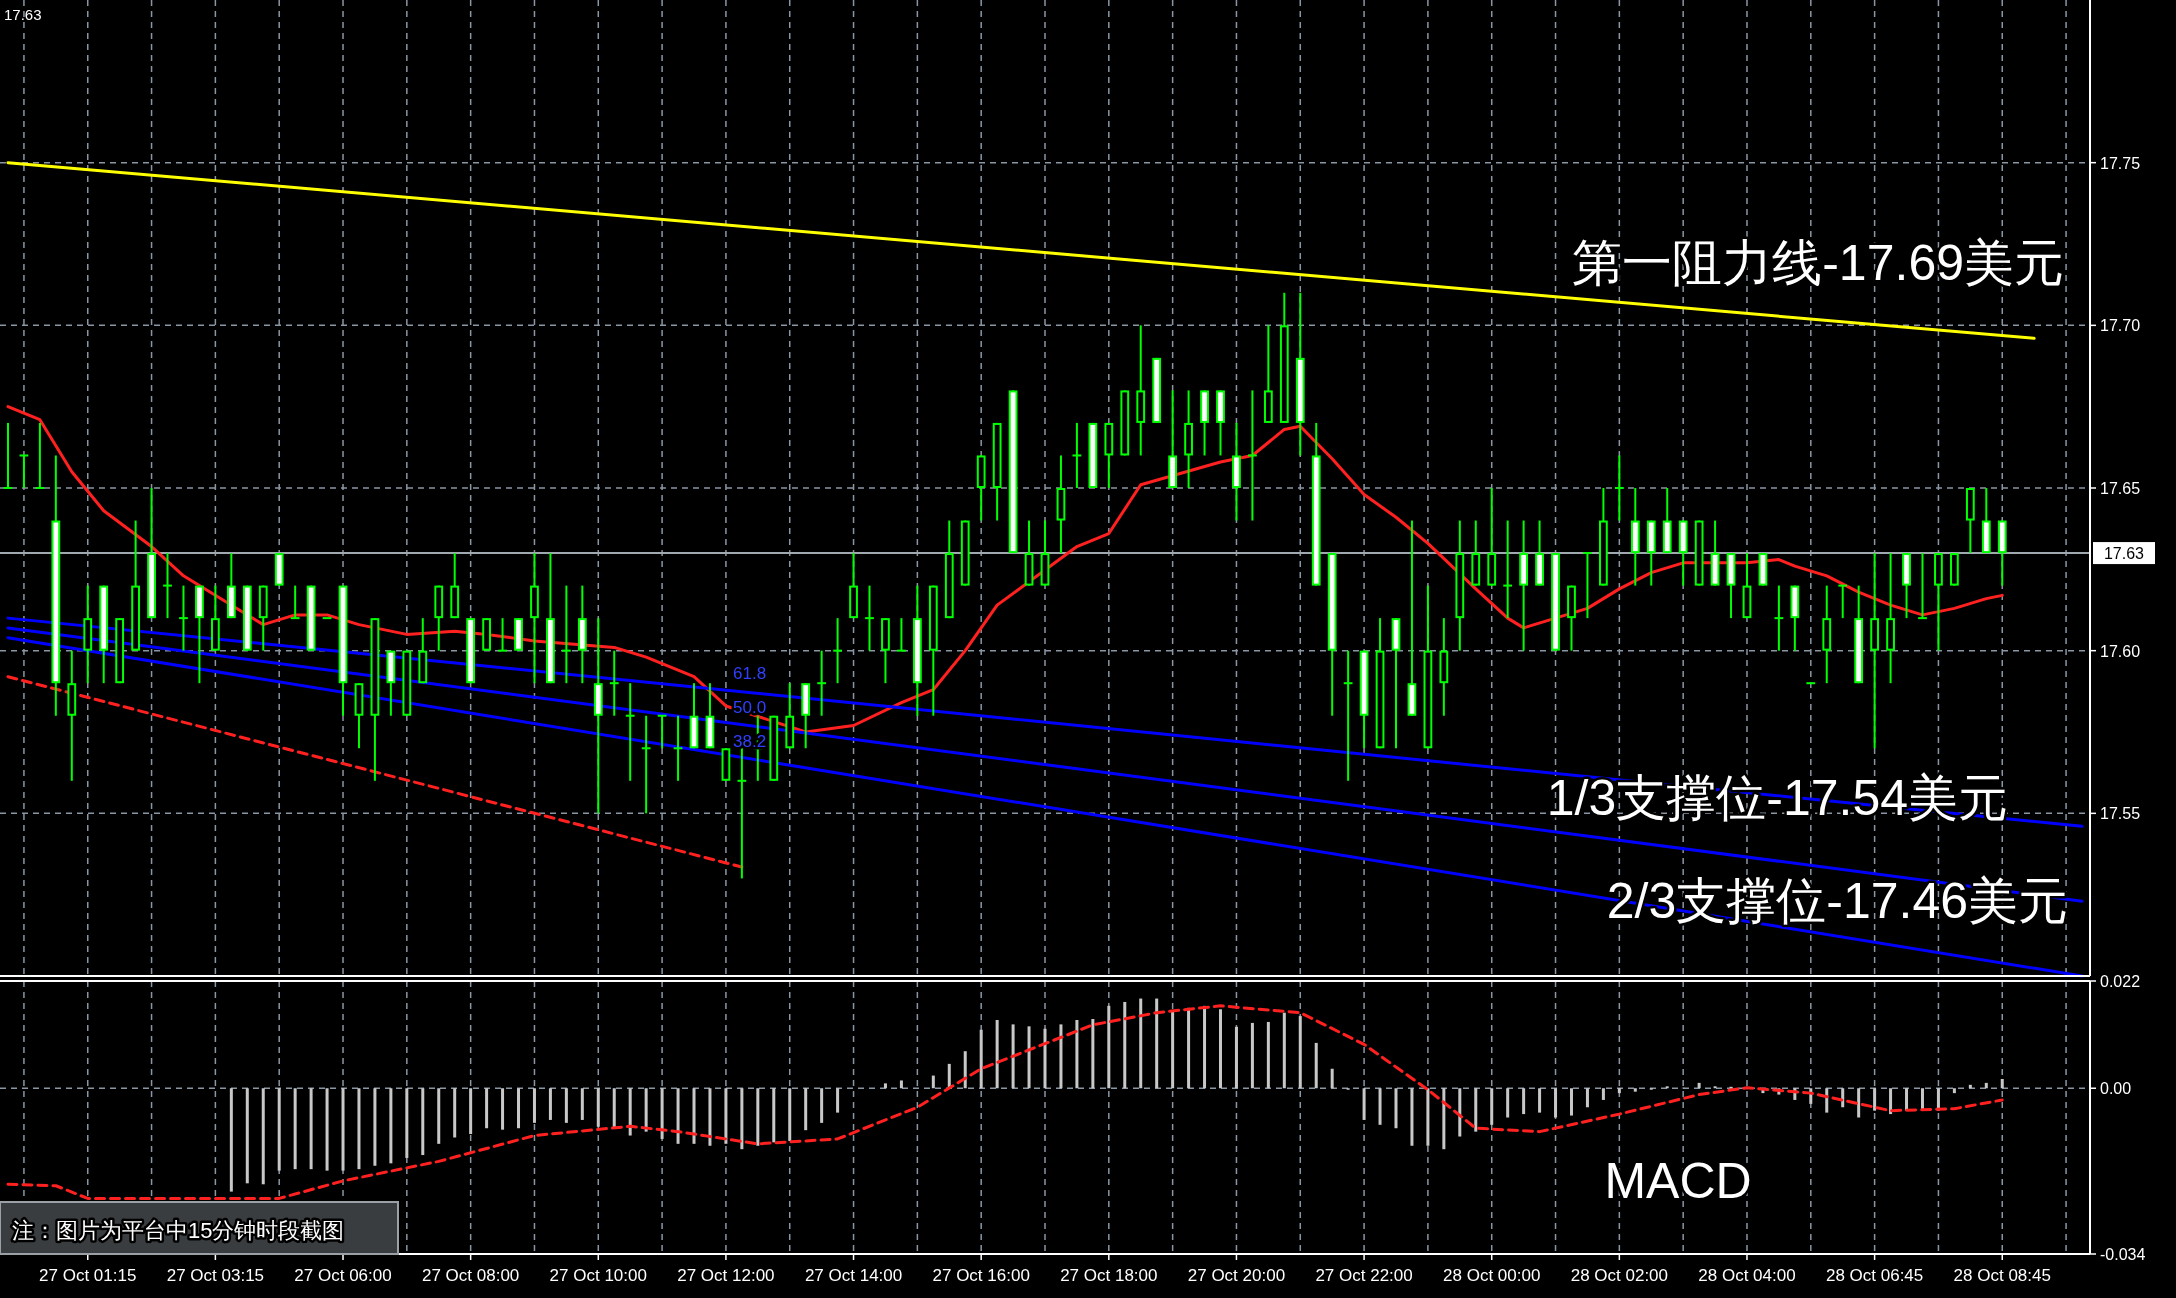 This screenshot has width=2176, height=1298. What do you see at coordinates (1492, 1275) in the screenshot?
I see `x-tick-label: 28 Oct 00:00` at bounding box center [1492, 1275].